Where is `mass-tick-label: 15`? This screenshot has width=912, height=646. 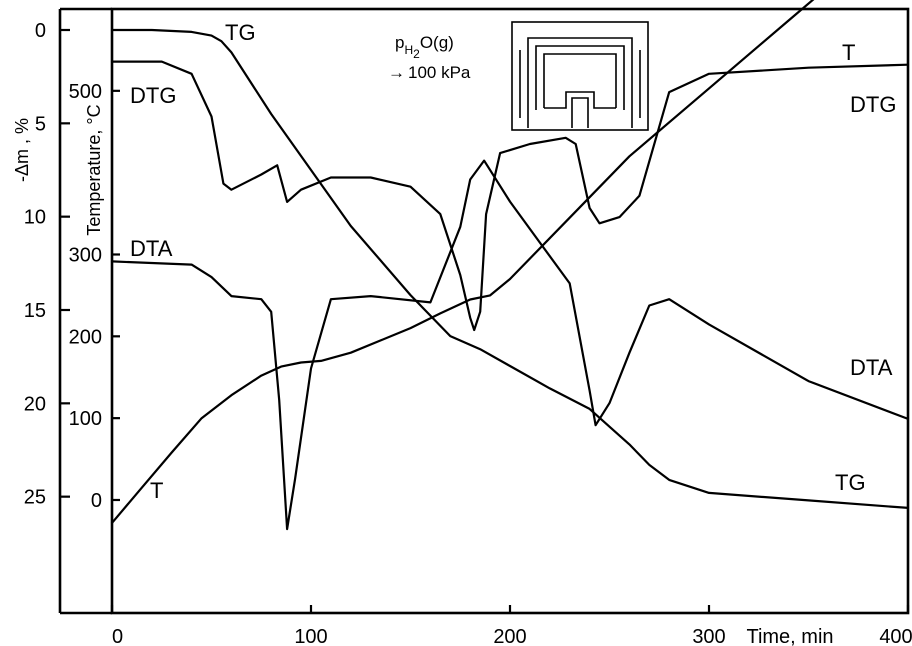
mass-tick-label: 15 is located at coordinates (35, 311).